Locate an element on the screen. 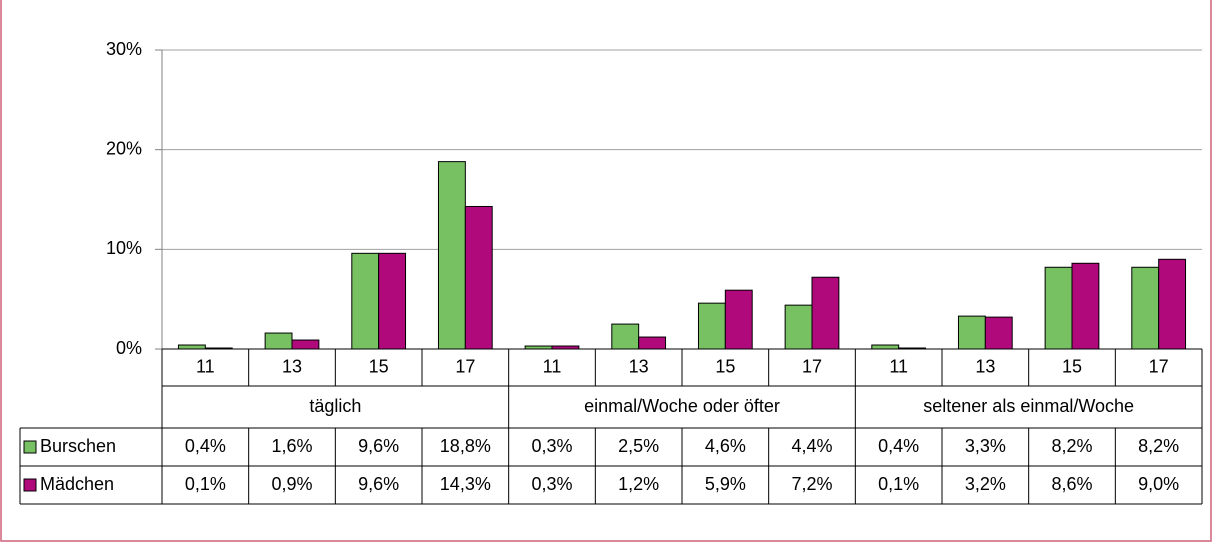 This screenshot has width=1213, height=543. data-label: 14,3% is located at coordinates (465, 484).